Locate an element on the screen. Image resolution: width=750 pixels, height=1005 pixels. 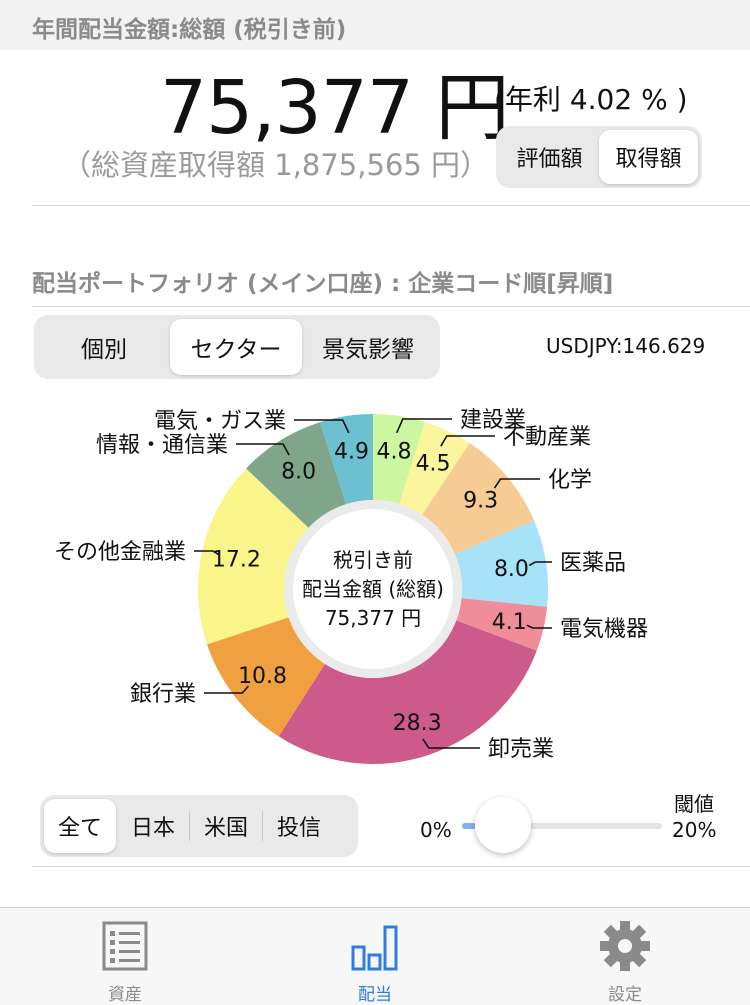
threshold-max-label: 20% is located at coordinates (694, 830).